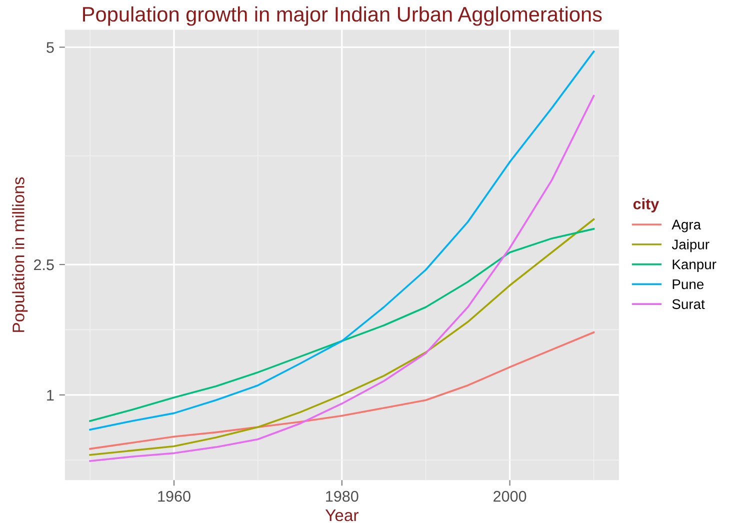  What do you see at coordinates (341, 516) in the screenshot?
I see `x-axis-title: Year` at bounding box center [341, 516].